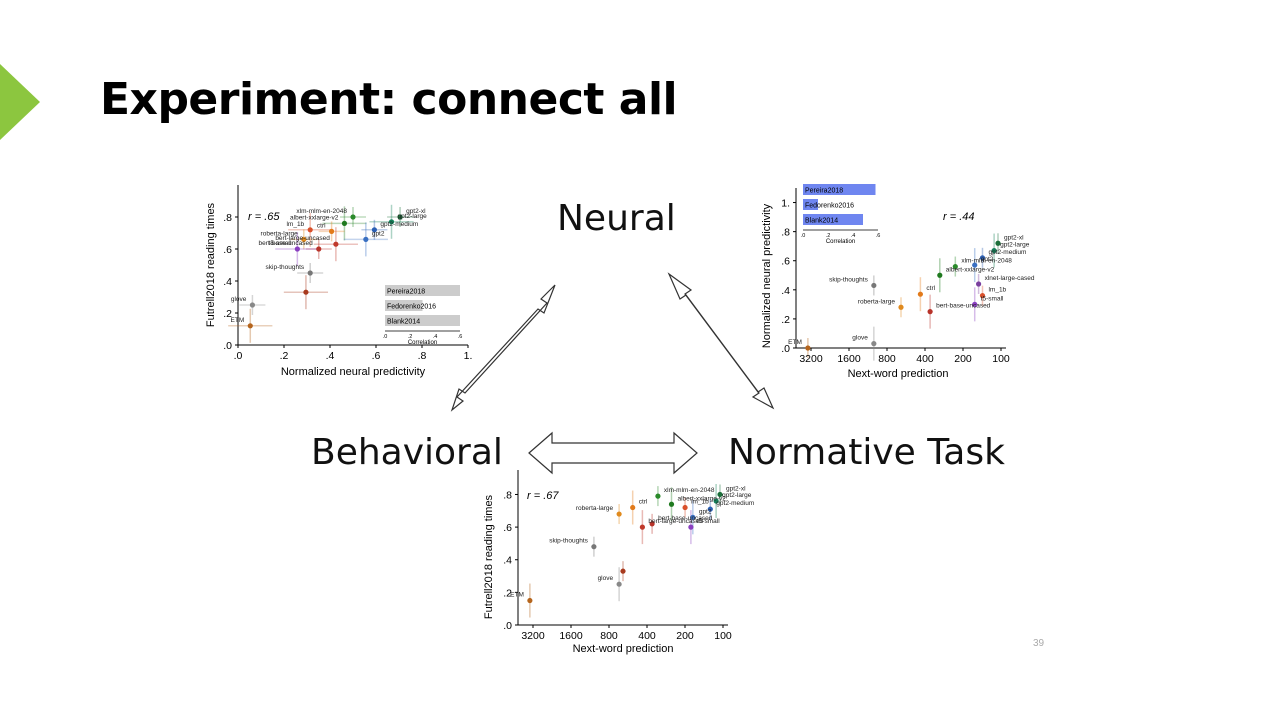 This screenshot has height=720, width=1280. What do you see at coordinates (376, 356) in the screenshot?
I see `x-tick-label: .6` at bounding box center [376, 356].